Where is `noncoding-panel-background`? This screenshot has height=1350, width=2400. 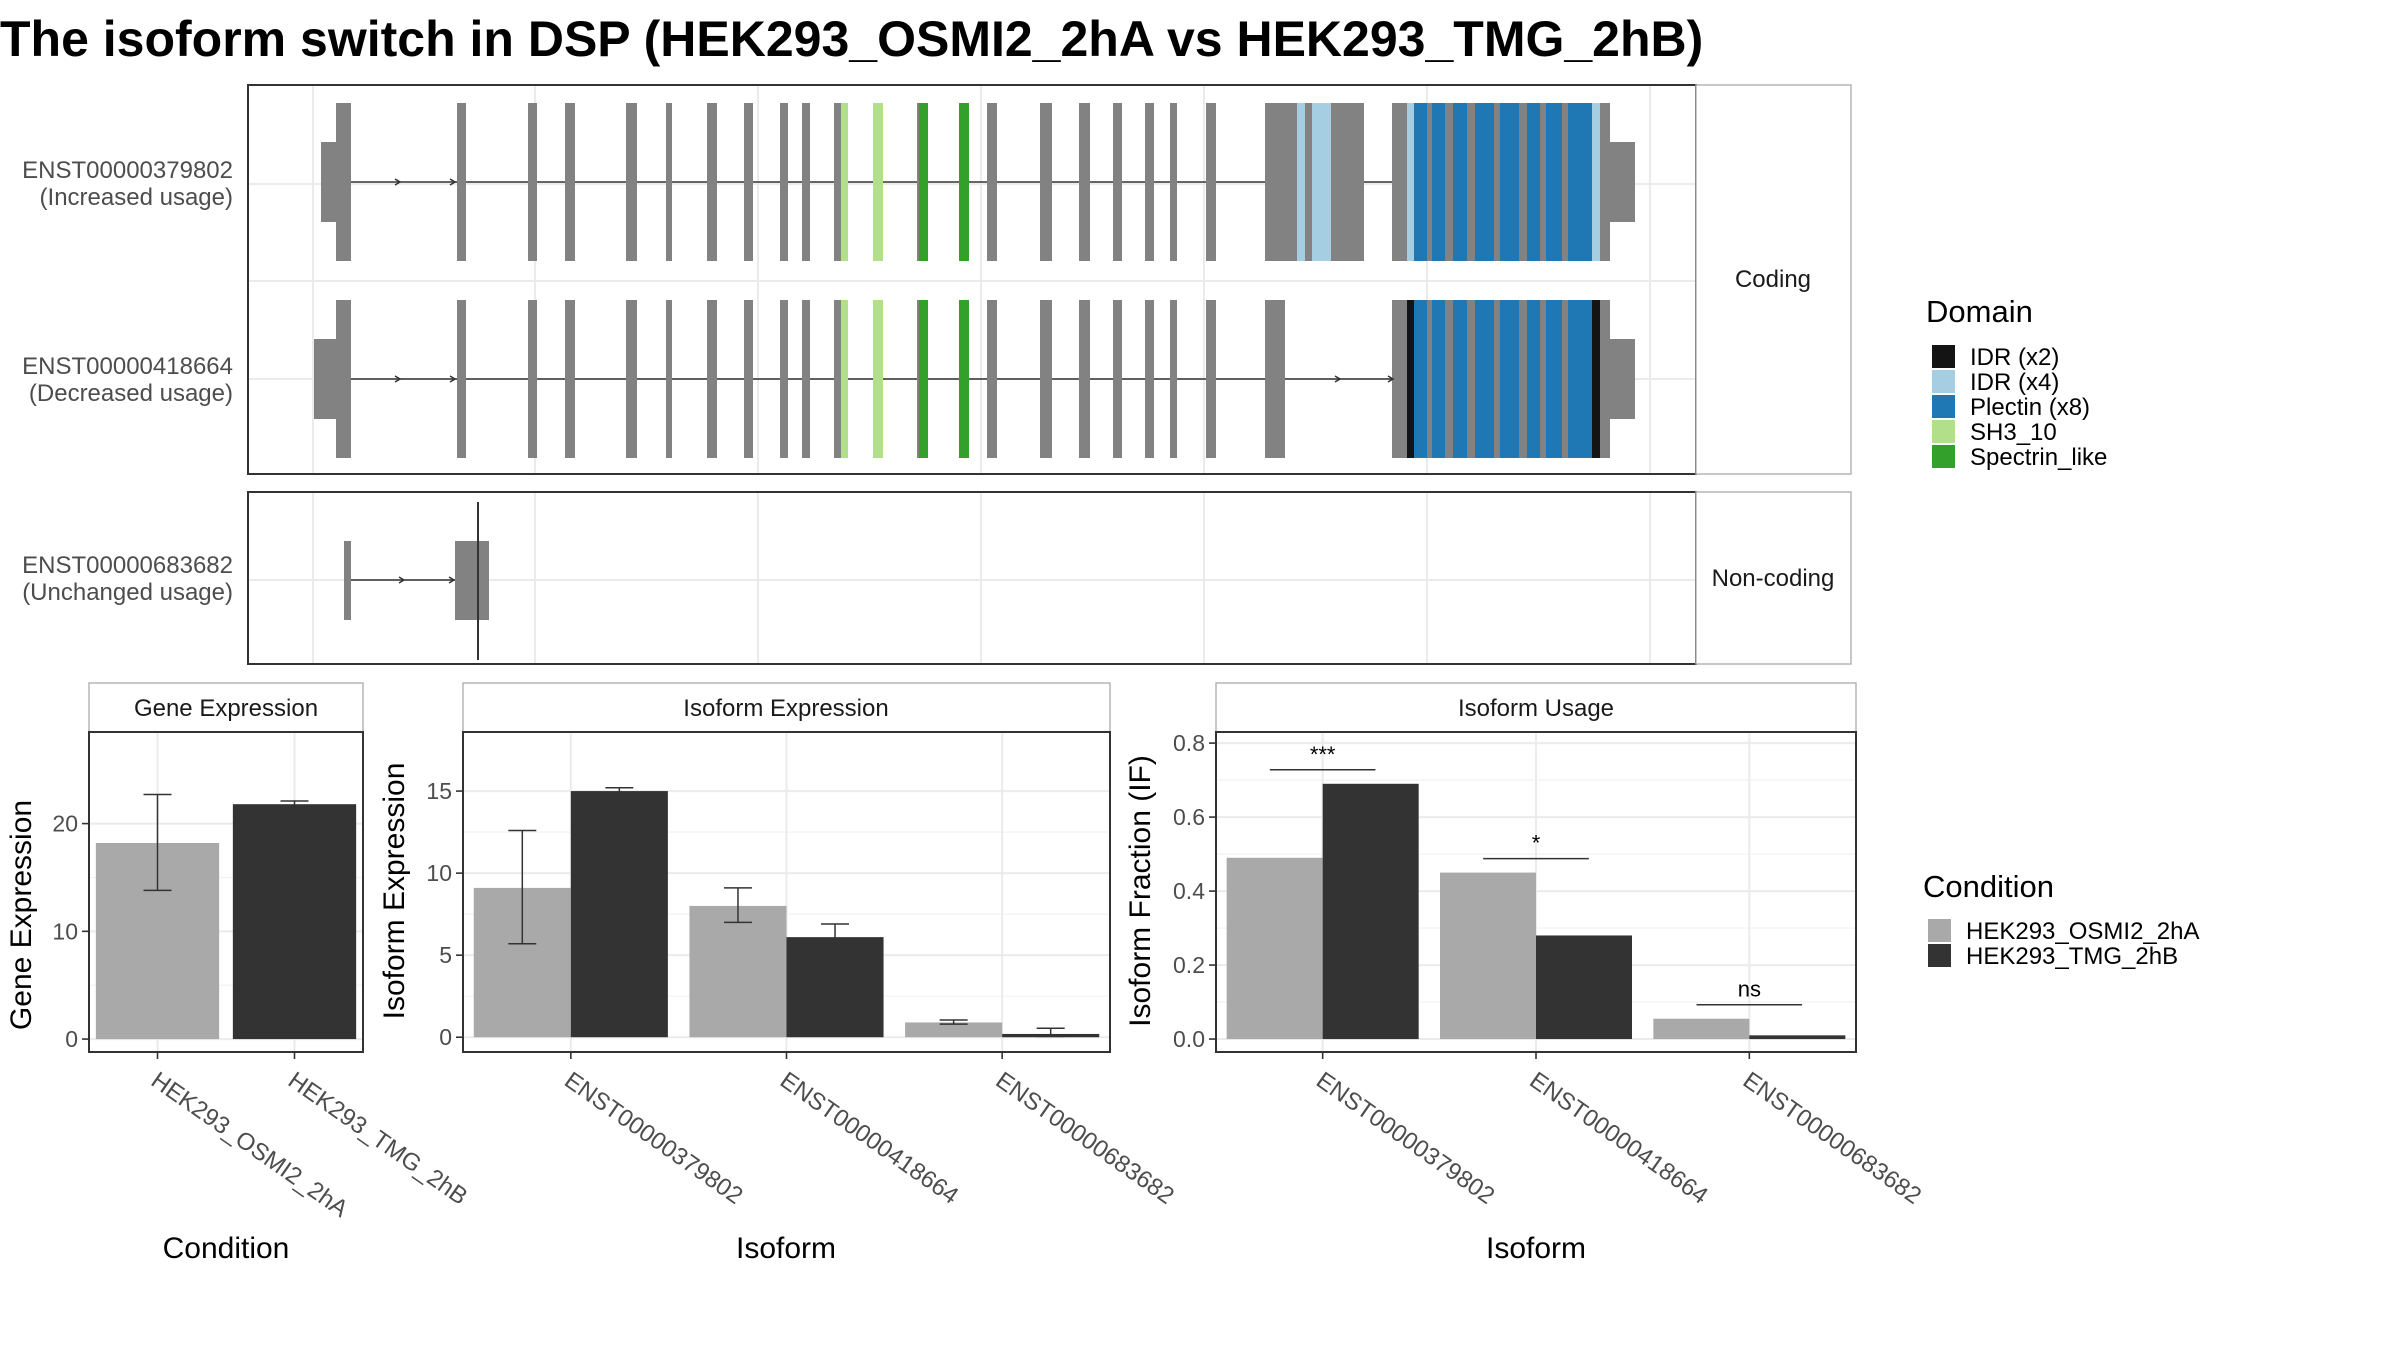
noncoding-panel-background is located at coordinates (972, 578).